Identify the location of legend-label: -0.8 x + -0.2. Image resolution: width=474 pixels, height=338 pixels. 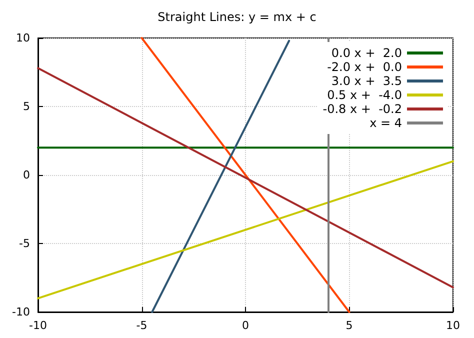
(362, 109).